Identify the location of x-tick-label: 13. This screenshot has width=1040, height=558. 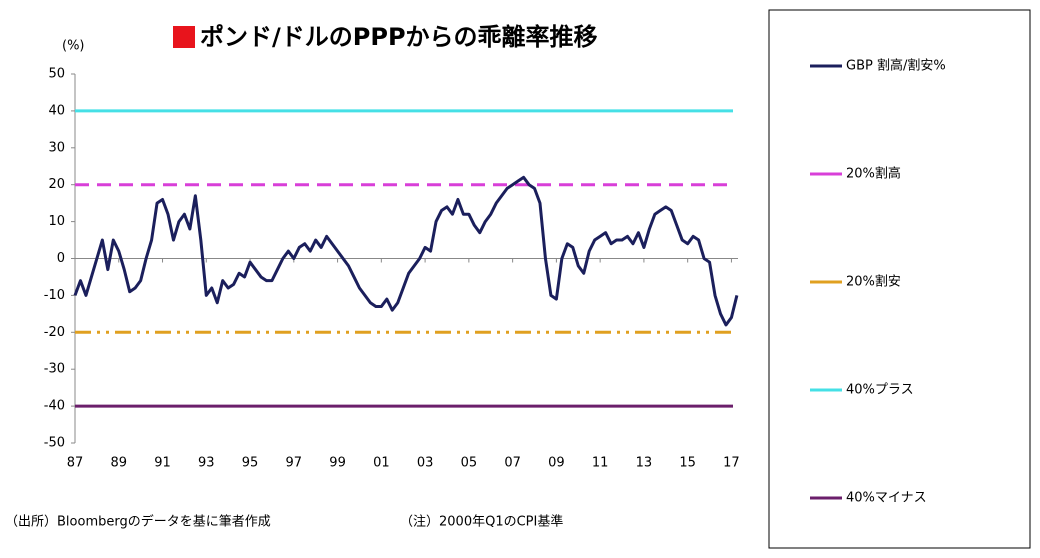
(644, 463).